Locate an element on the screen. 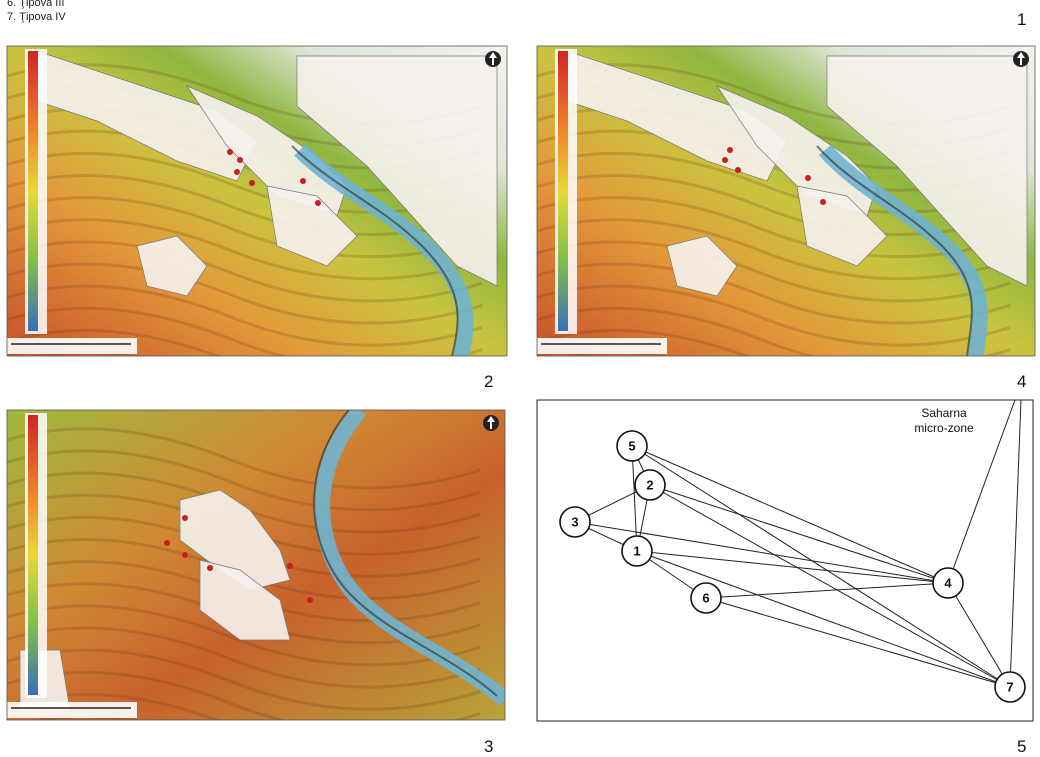 The height and width of the screenshot is (757, 1040). diagram-caption: Saharna is located at coordinates (944, 413).